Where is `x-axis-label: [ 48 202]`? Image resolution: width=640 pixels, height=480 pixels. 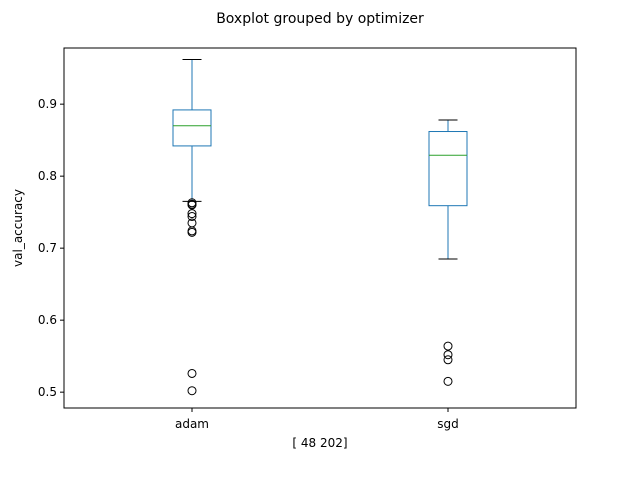 x-axis-label: [ 48 202] is located at coordinates (319, 443).